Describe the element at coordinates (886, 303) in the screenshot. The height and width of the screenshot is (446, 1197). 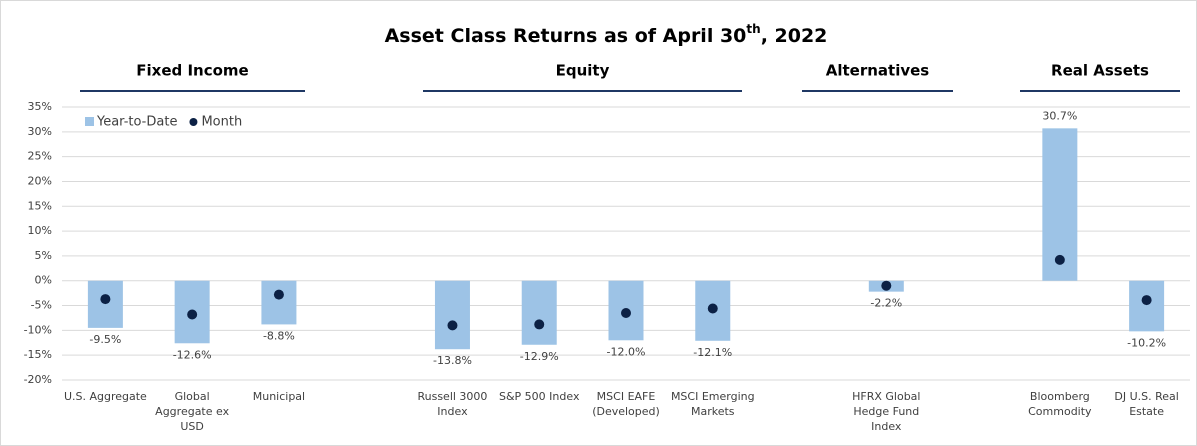
I see `data-label: -2.2%` at that location.